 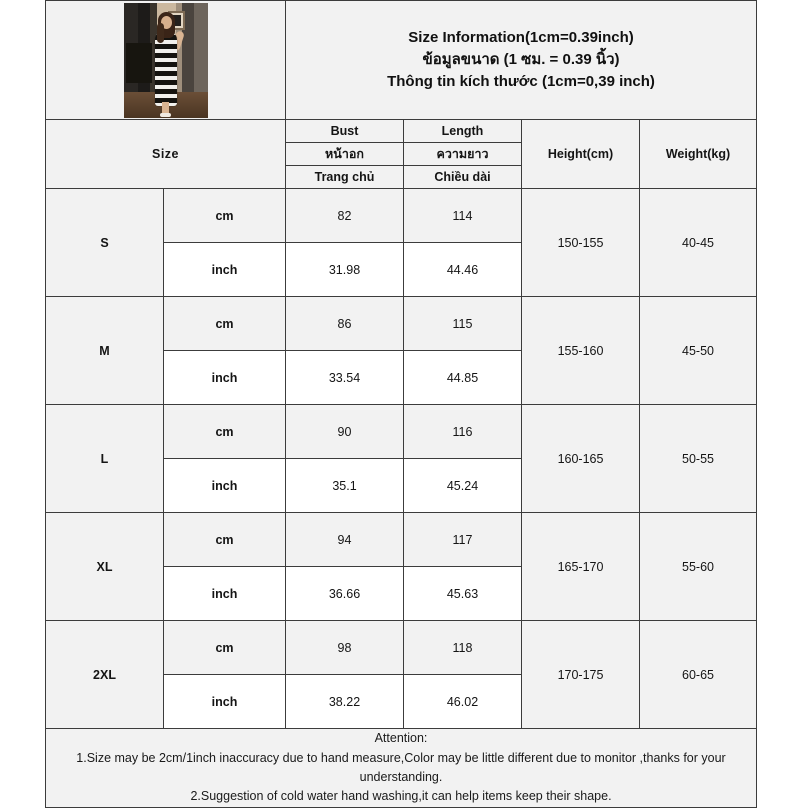 What do you see at coordinates (160, 33) in the screenshot?
I see `photo-model-hair-strand` at bounding box center [160, 33].